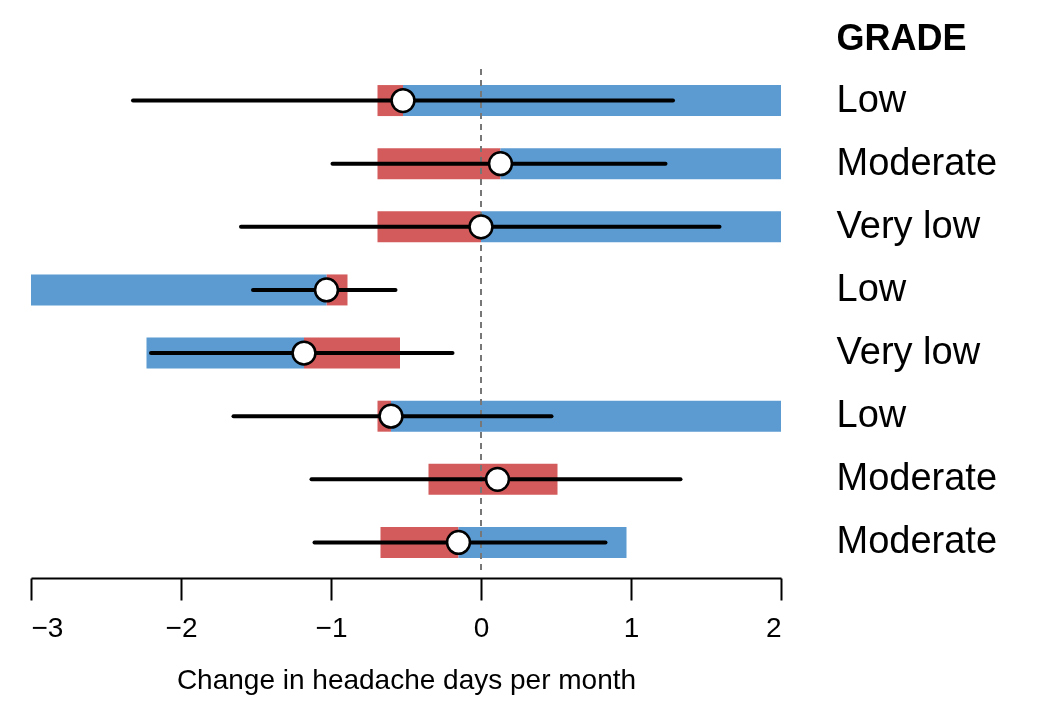 The height and width of the screenshot is (717, 1046). What do you see at coordinates (481, 627) in the screenshot?
I see `x-tick-label: 0` at bounding box center [481, 627].